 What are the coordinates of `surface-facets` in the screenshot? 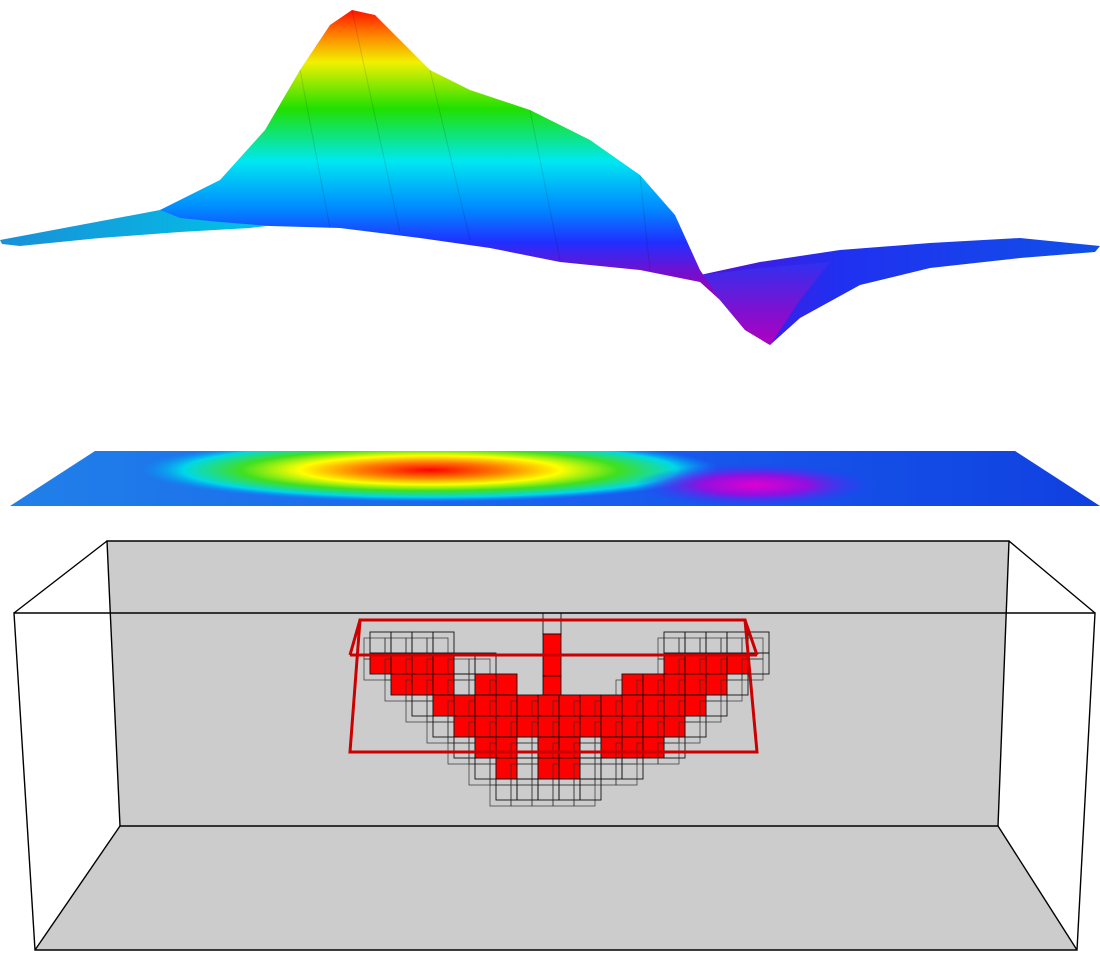 It's located at (475, 140).